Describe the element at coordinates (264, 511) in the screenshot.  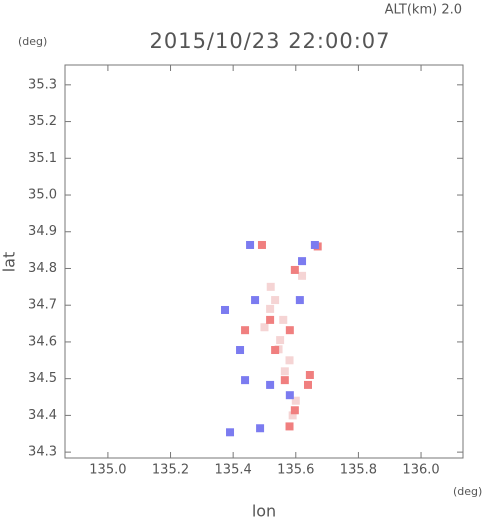
I see `x-axis-label: lon` at that location.